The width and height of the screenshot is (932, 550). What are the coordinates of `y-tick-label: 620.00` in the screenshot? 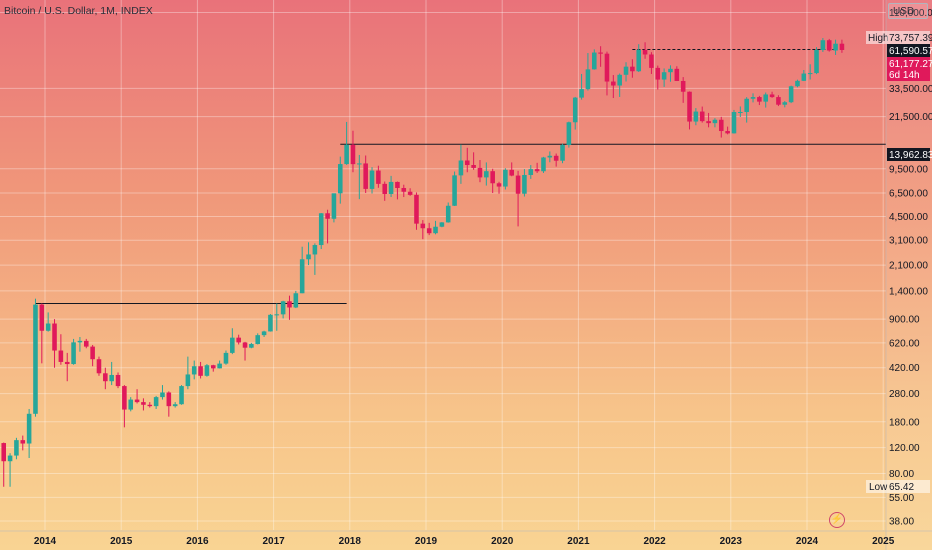 It's located at (904, 343).